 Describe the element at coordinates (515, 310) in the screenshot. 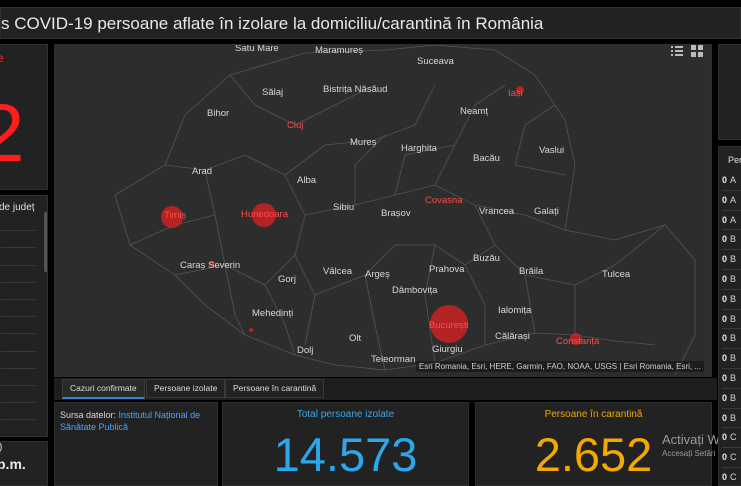

I see `county-label: Ialomița` at that location.